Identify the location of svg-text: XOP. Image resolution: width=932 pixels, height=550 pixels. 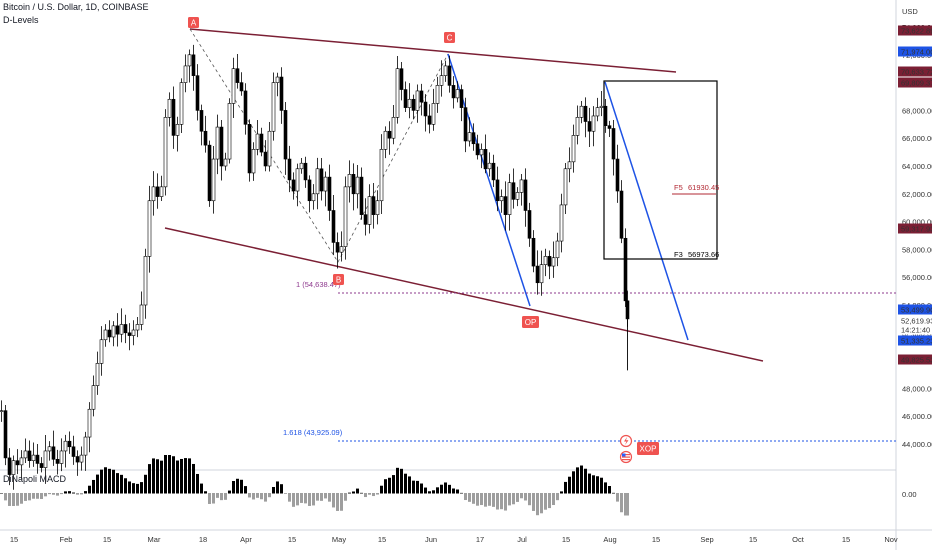
(648, 449).